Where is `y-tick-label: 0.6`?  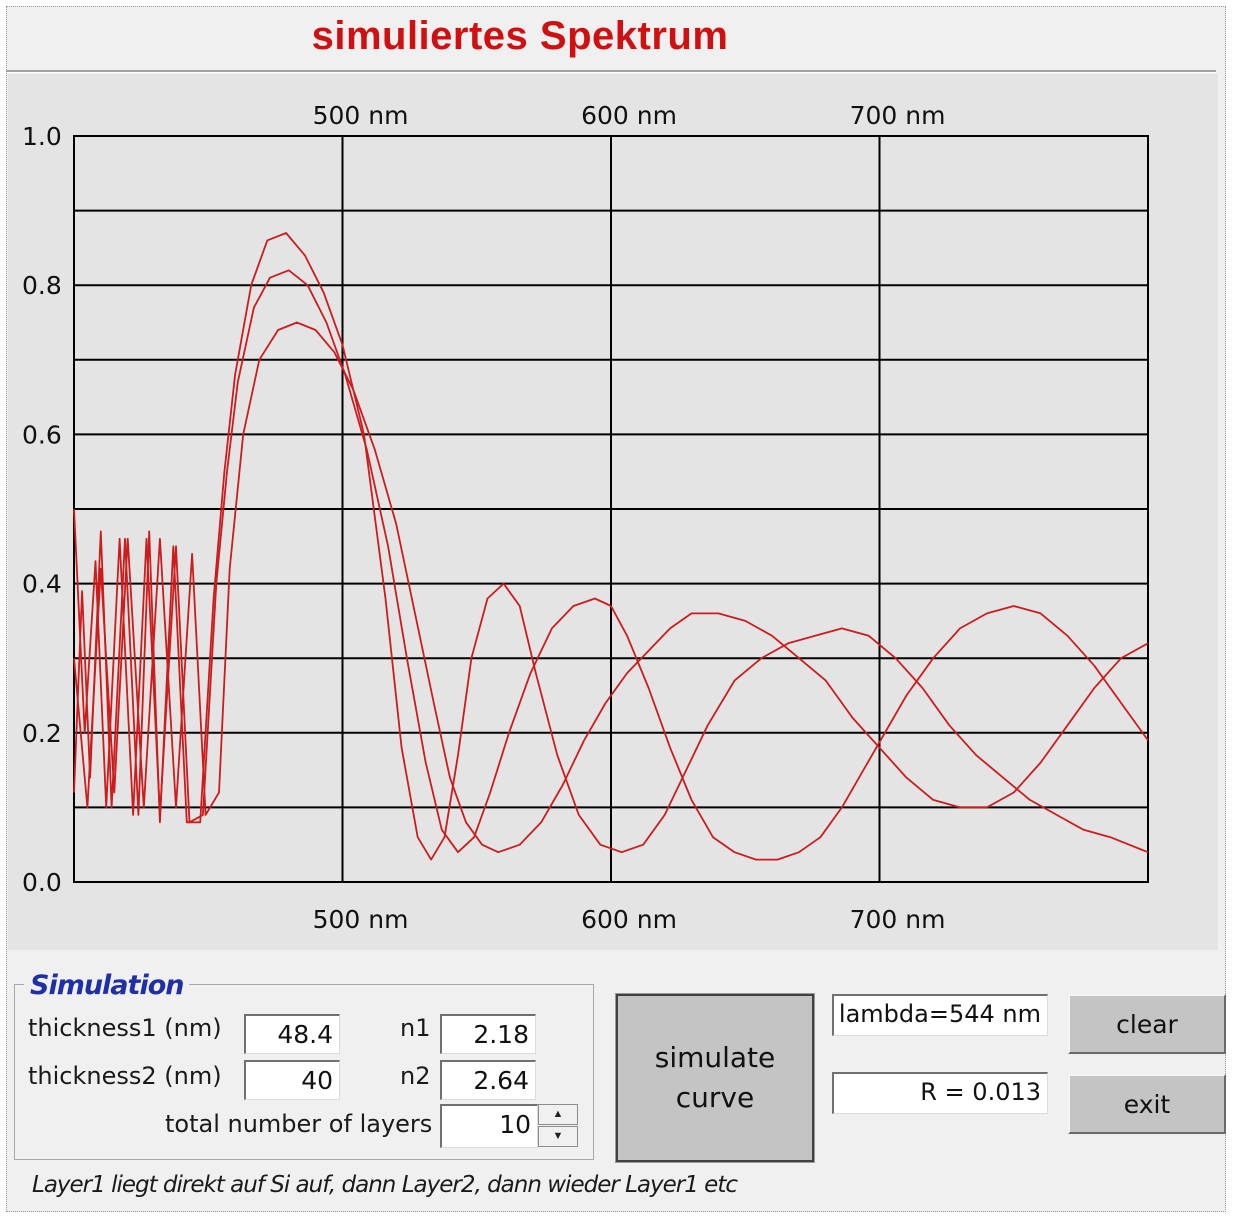
y-tick-label: 0.6 is located at coordinates (42, 434).